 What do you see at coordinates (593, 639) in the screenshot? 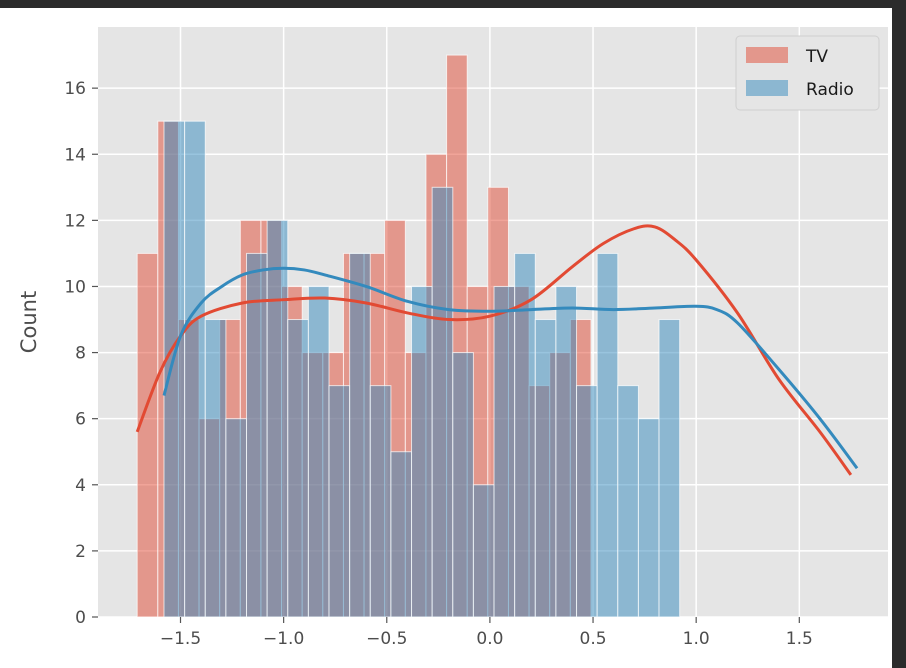
I see `x-tick-label: 0.5` at bounding box center [593, 639].